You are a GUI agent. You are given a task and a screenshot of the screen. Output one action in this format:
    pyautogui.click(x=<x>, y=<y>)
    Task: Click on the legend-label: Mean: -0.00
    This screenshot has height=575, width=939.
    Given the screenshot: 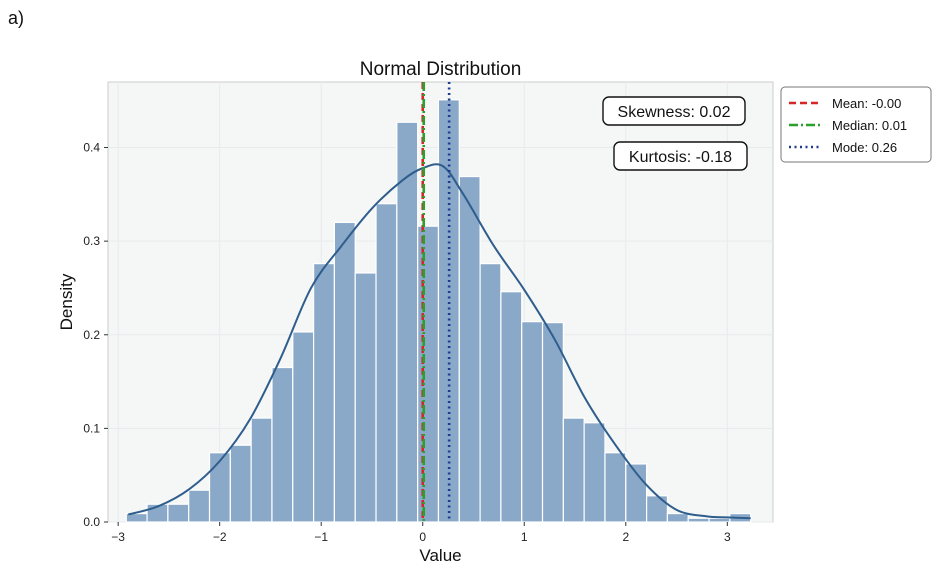 What is the action you would take?
    pyautogui.click(x=866, y=103)
    